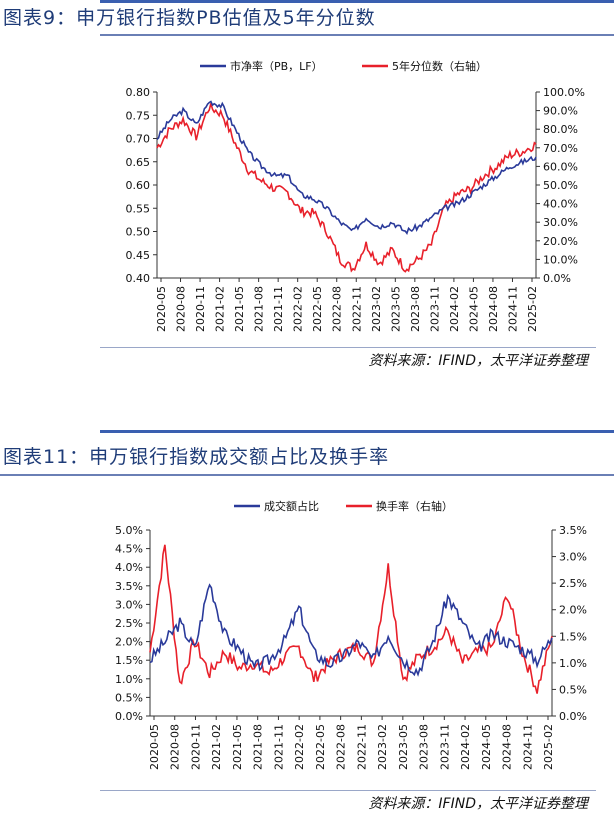  Describe the element at coordinates (573, 689) in the screenshot. I see `chart2-right-tick-label: 0.5%` at that location.